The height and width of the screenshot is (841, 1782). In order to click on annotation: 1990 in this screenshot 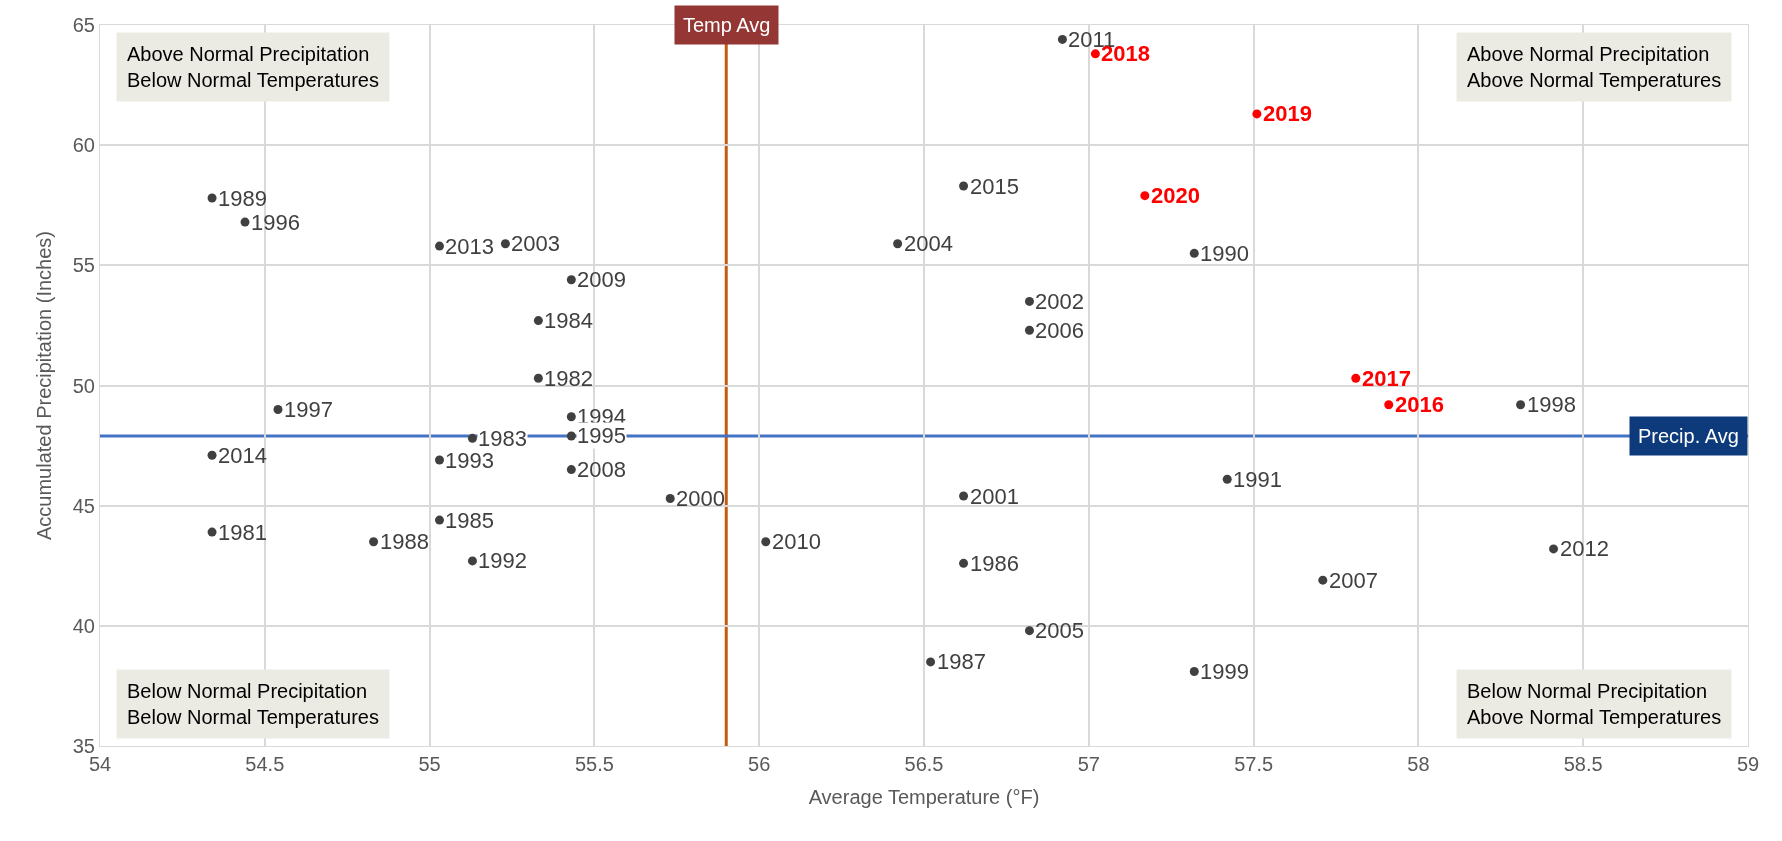, I will do `click(1224, 253)`.